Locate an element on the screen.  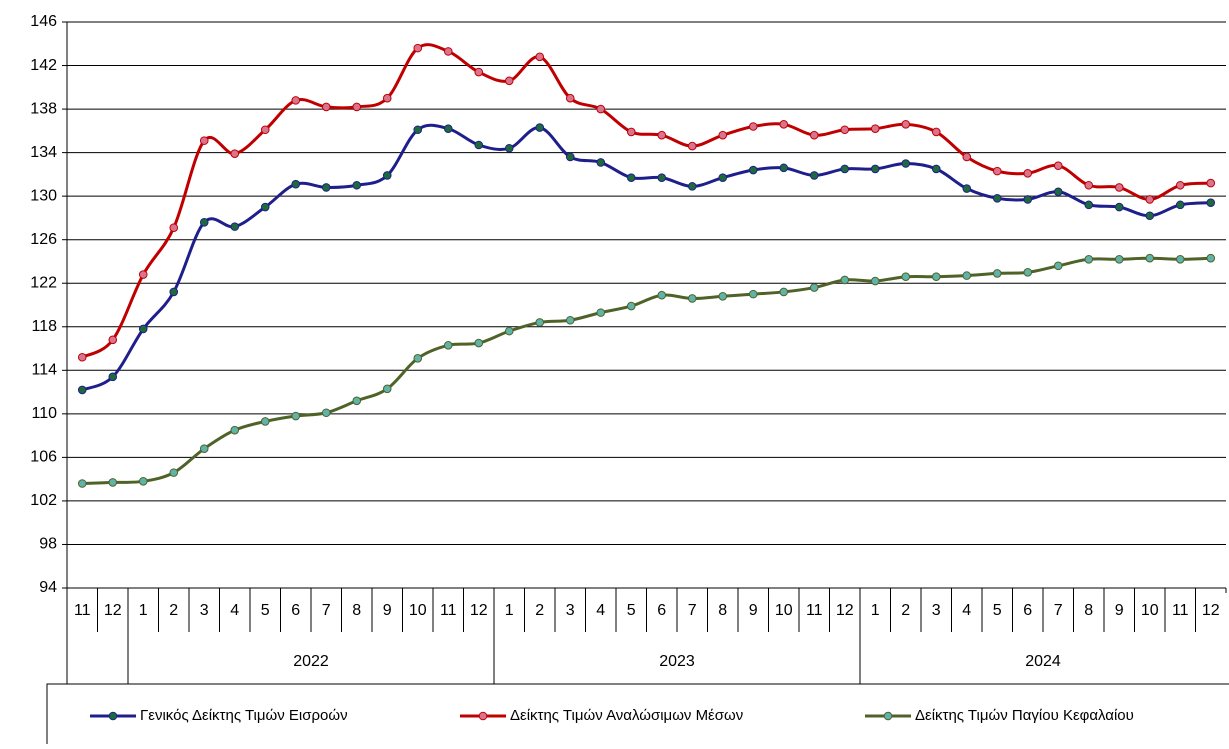
y-tick-label: 110 is located at coordinates (44, 413).